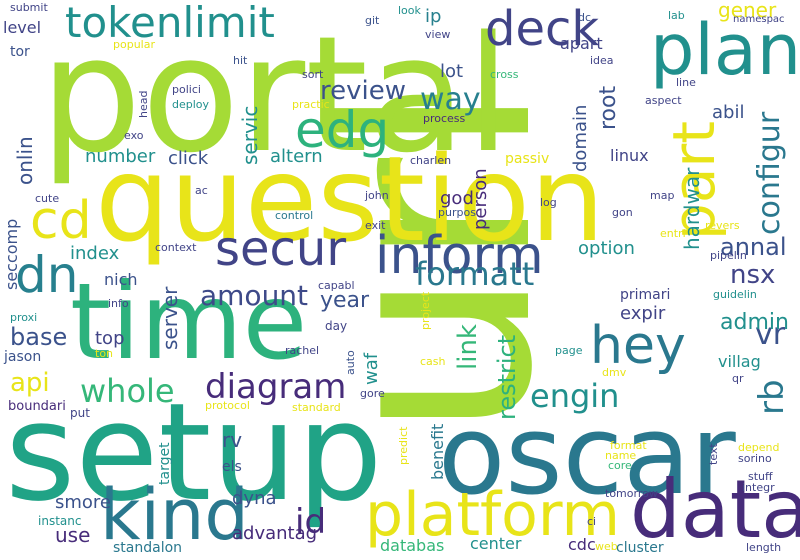 This screenshot has height=560, width=800. What do you see at coordinates (527, 159) in the screenshot?
I see `word-passiv: passiv` at bounding box center [527, 159].